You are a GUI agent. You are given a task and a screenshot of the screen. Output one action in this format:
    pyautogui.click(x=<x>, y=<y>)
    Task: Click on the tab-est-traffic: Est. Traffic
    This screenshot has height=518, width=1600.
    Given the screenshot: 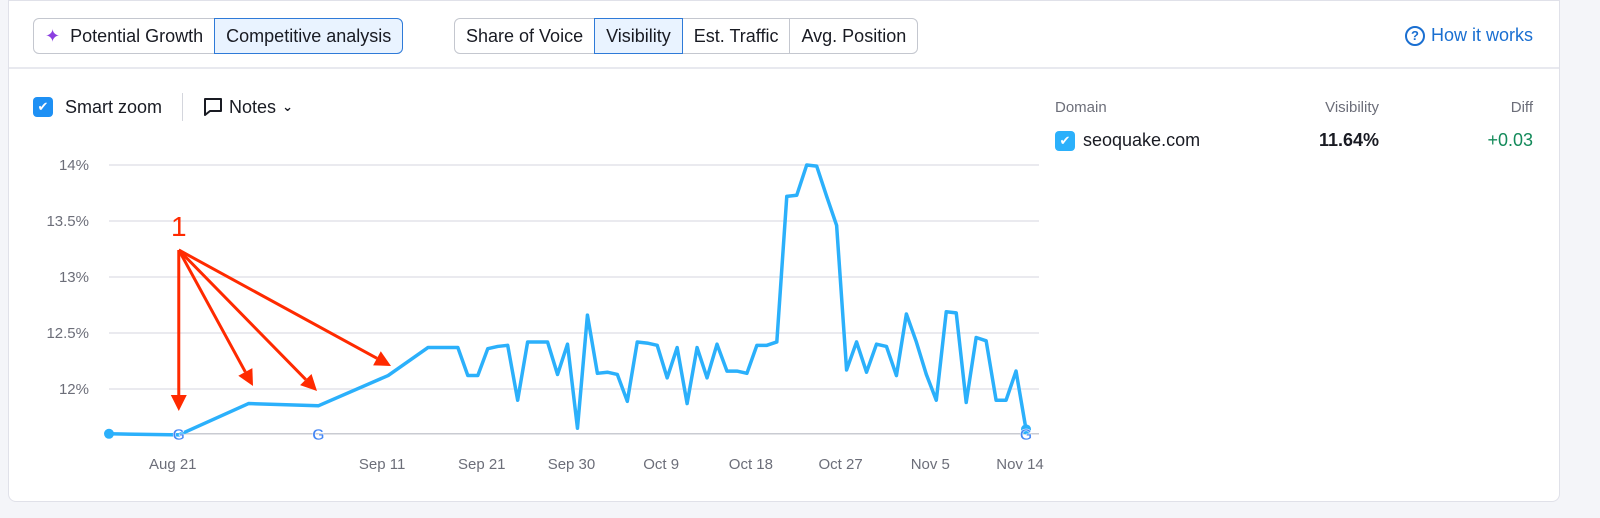 What is the action you would take?
    pyautogui.click(x=736, y=36)
    